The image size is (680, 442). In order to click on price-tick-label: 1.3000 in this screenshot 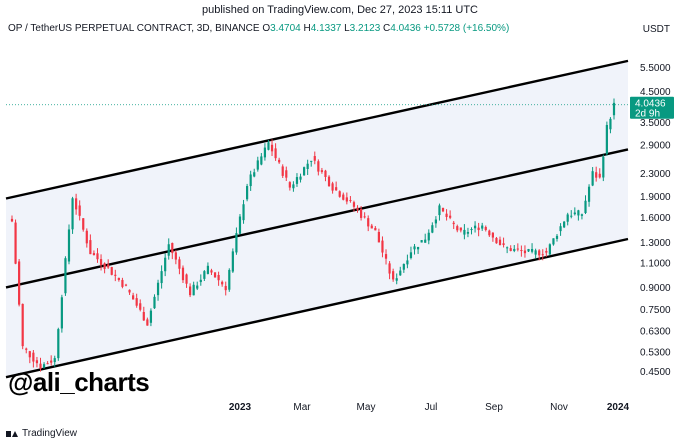, I will do `click(655, 243)`.